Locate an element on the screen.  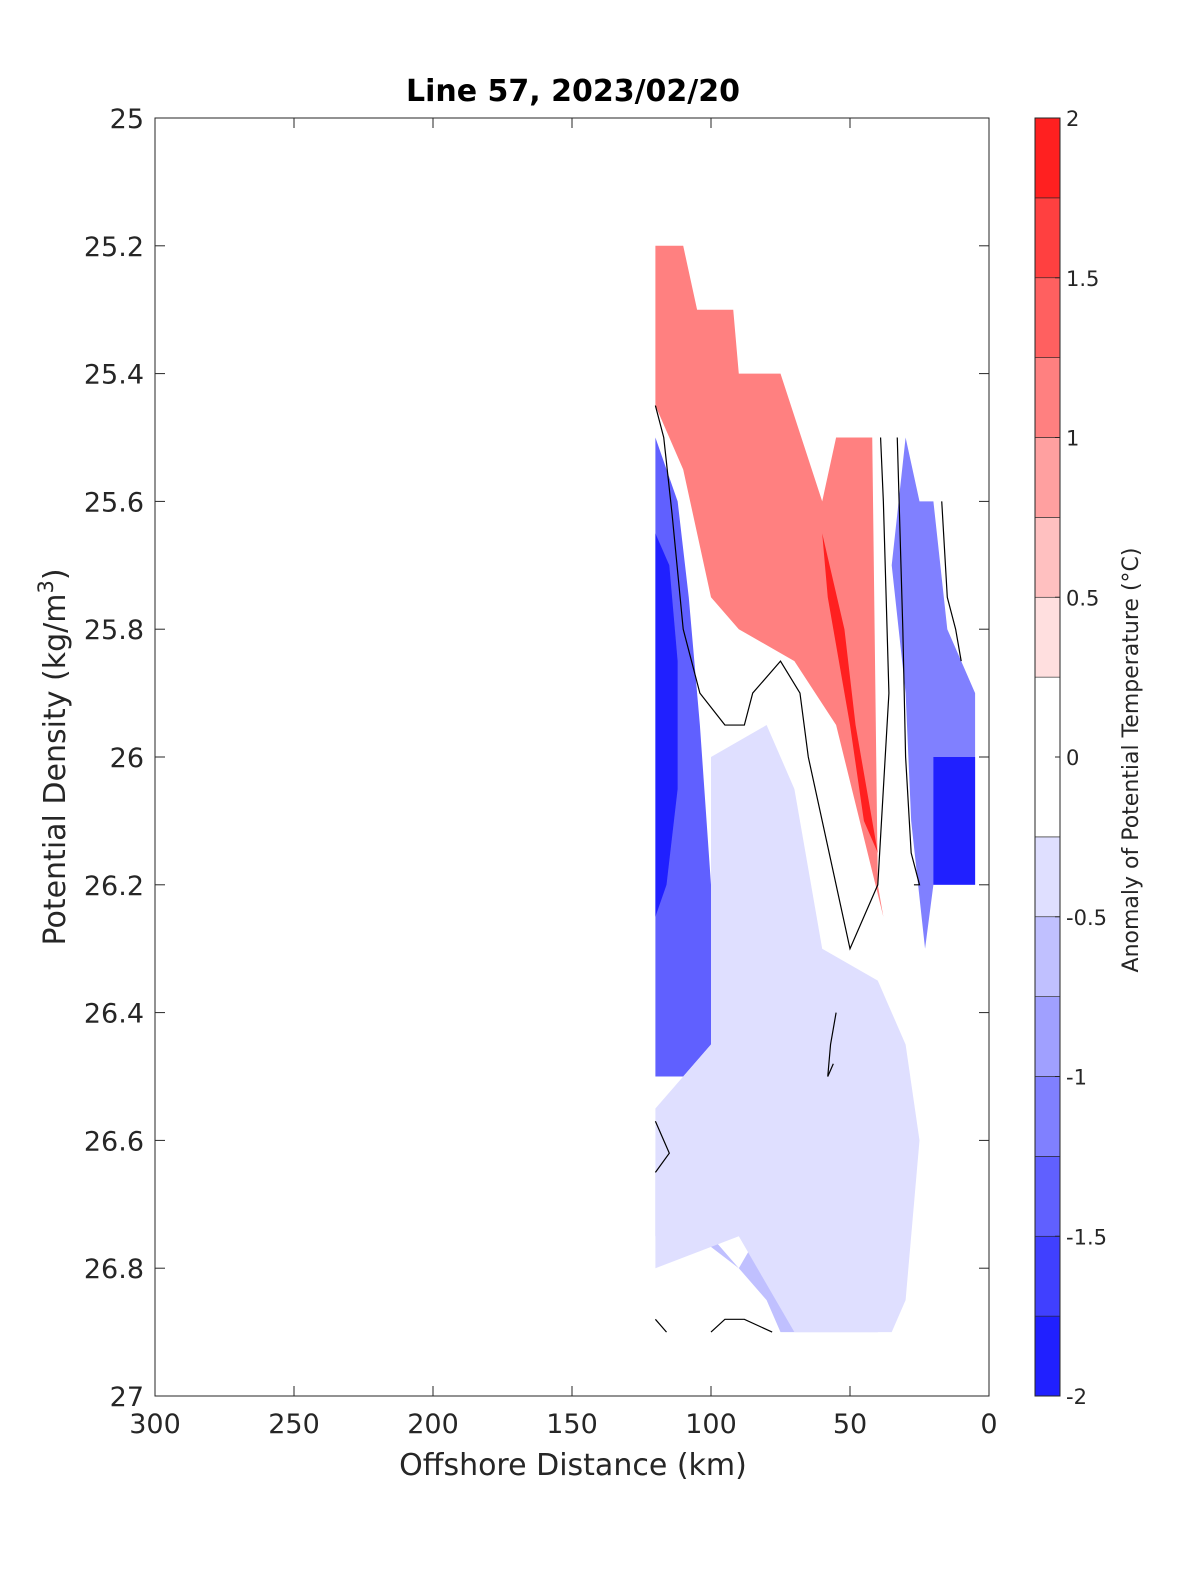
y-tick-label: 26 is located at coordinates (127, 758).